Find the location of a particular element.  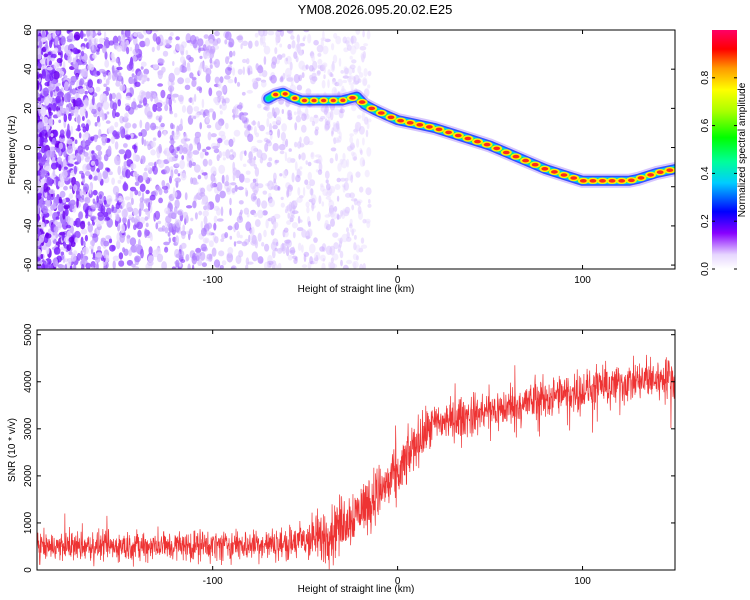

colorbar-gradient is located at coordinates (724, 149).